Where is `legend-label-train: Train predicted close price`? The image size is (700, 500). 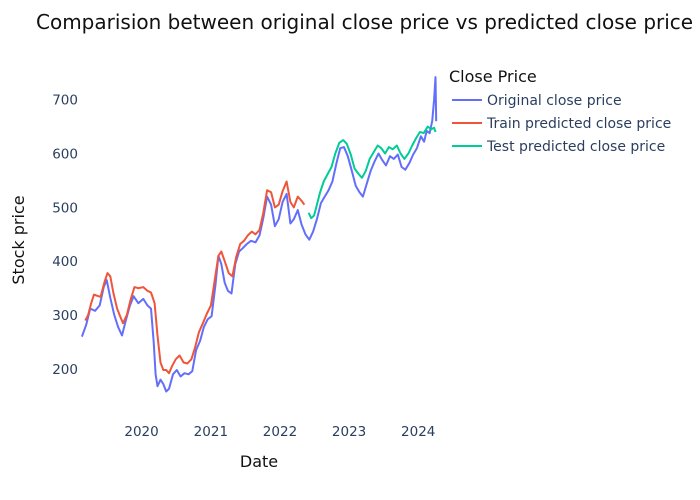
legend-label-train: Train predicted close price is located at coordinates (578, 124).